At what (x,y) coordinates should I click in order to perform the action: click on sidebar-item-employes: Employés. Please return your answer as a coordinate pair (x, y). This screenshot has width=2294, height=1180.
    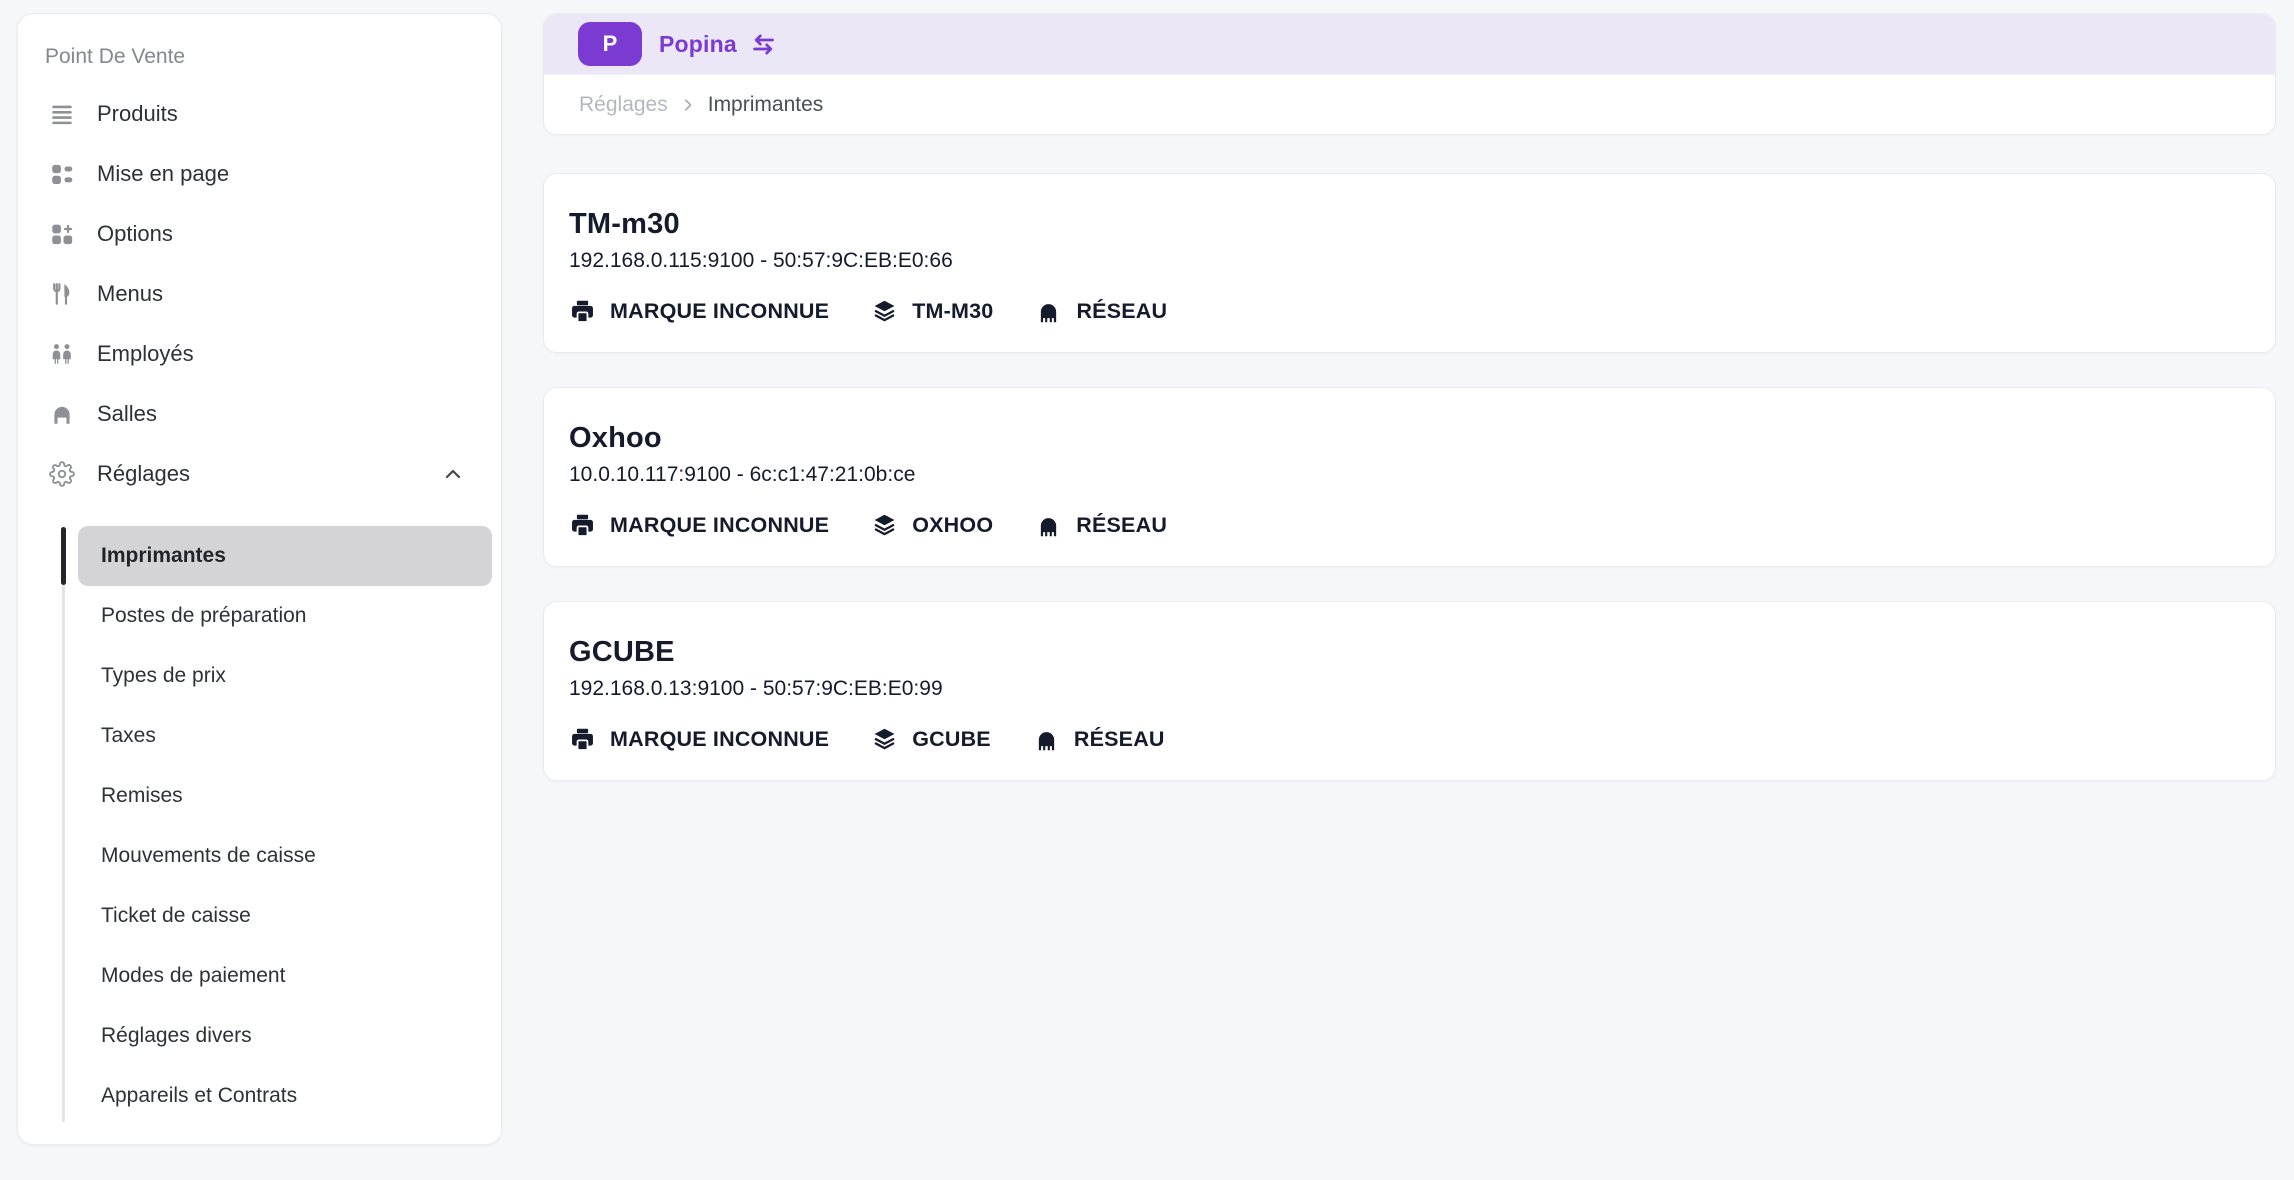
    Looking at the image, I should click on (259, 354).